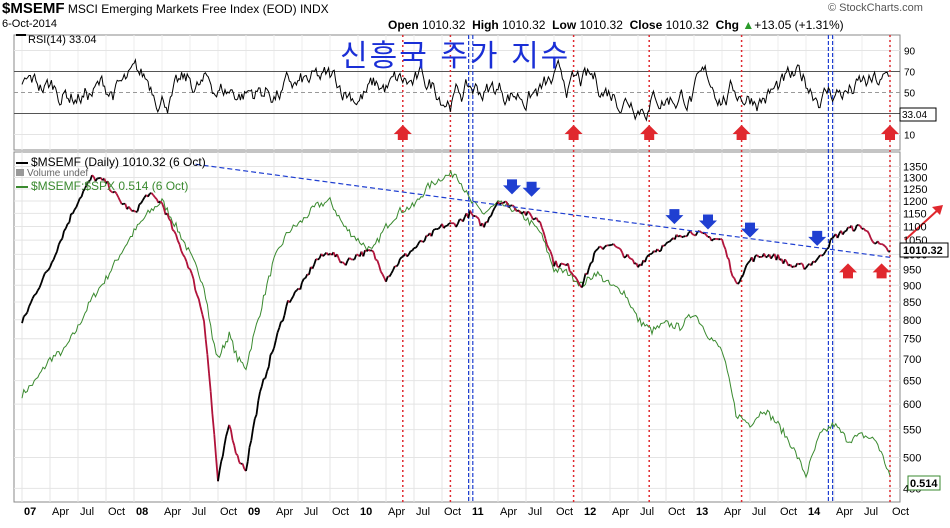 The height and width of the screenshot is (528, 950). What do you see at coordinates (915, 227) in the screenshot?
I see `y-tick-label: 1100` at bounding box center [915, 227].